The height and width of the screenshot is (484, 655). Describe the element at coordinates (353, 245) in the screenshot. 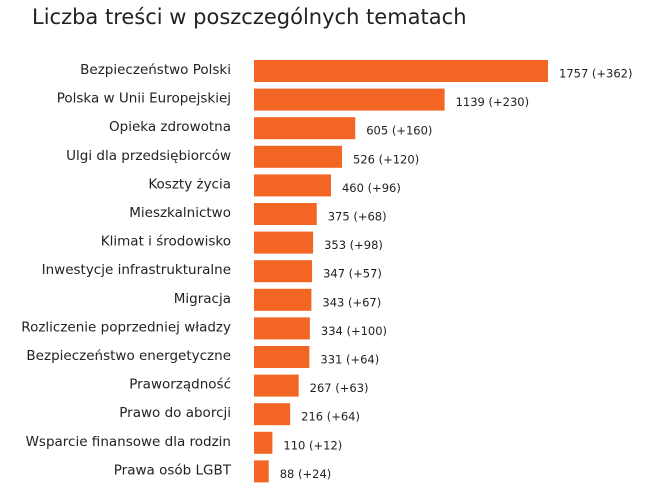

I see `data-label: 353 (+98)` at that location.